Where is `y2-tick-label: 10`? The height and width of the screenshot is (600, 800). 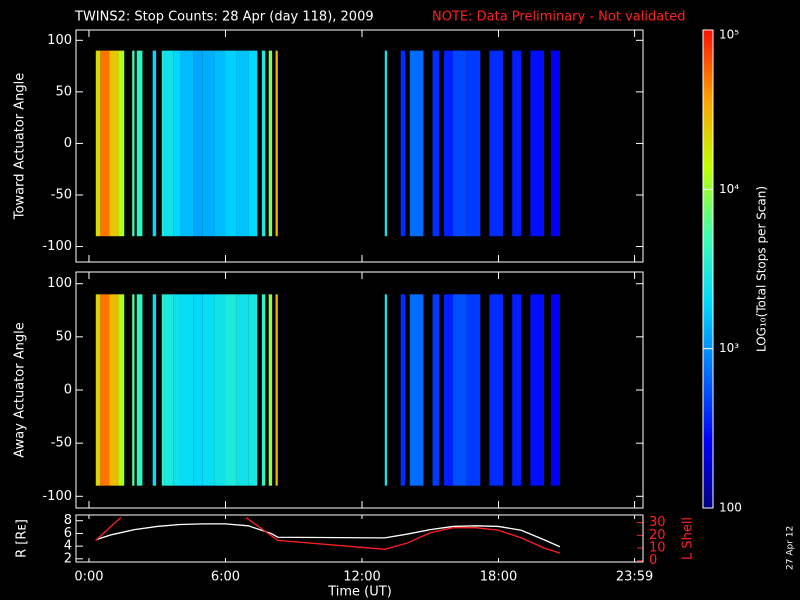 y2-tick-label: 10 is located at coordinates (657, 548).